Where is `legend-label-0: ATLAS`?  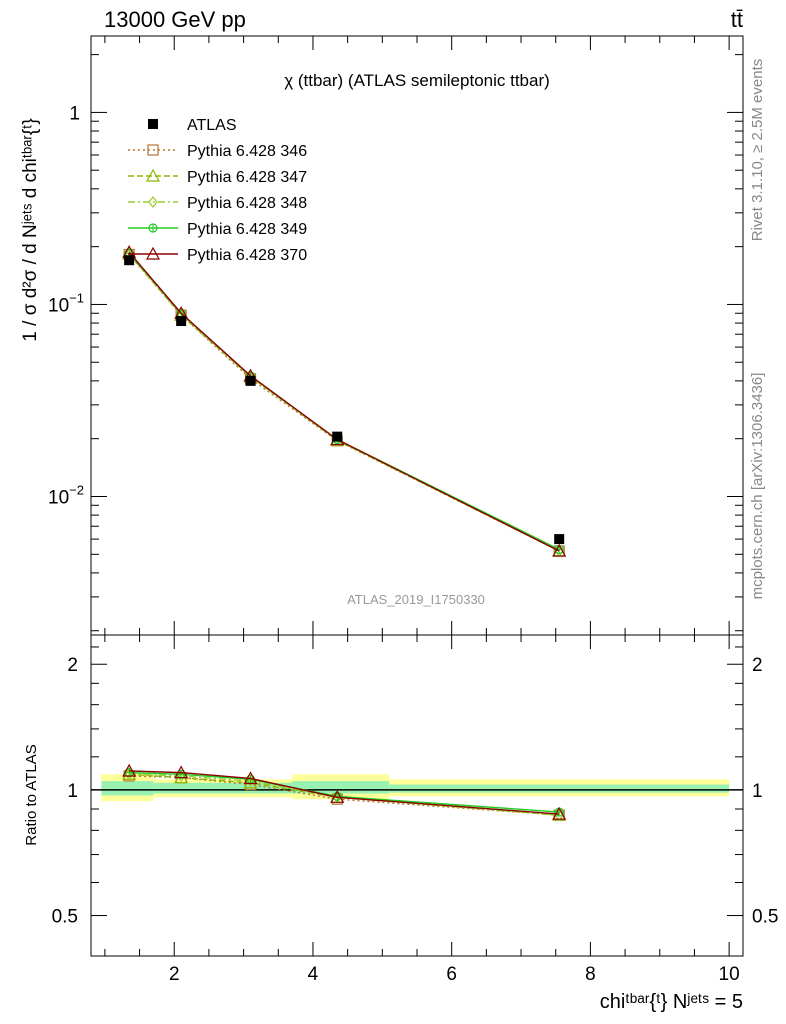 legend-label-0: ATLAS is located at coordinates (212, 125).